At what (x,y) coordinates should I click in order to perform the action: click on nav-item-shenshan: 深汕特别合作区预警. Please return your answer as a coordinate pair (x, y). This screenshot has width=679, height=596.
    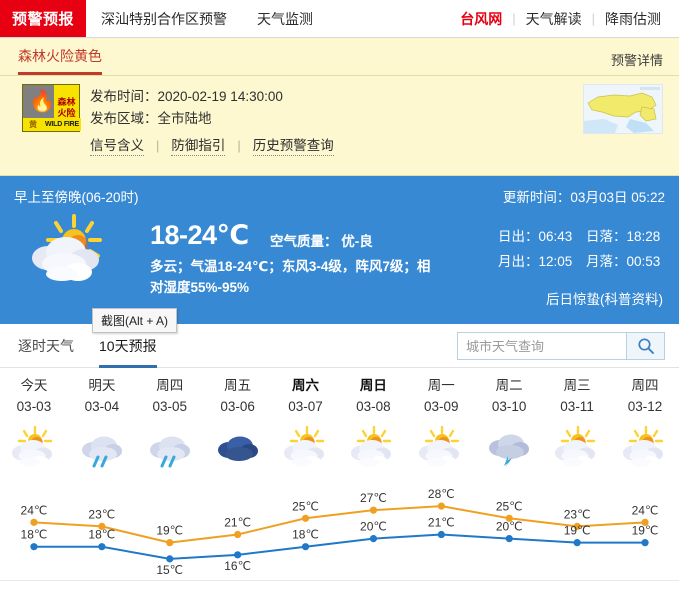
    Looking at the image, I should click on (164, 18).